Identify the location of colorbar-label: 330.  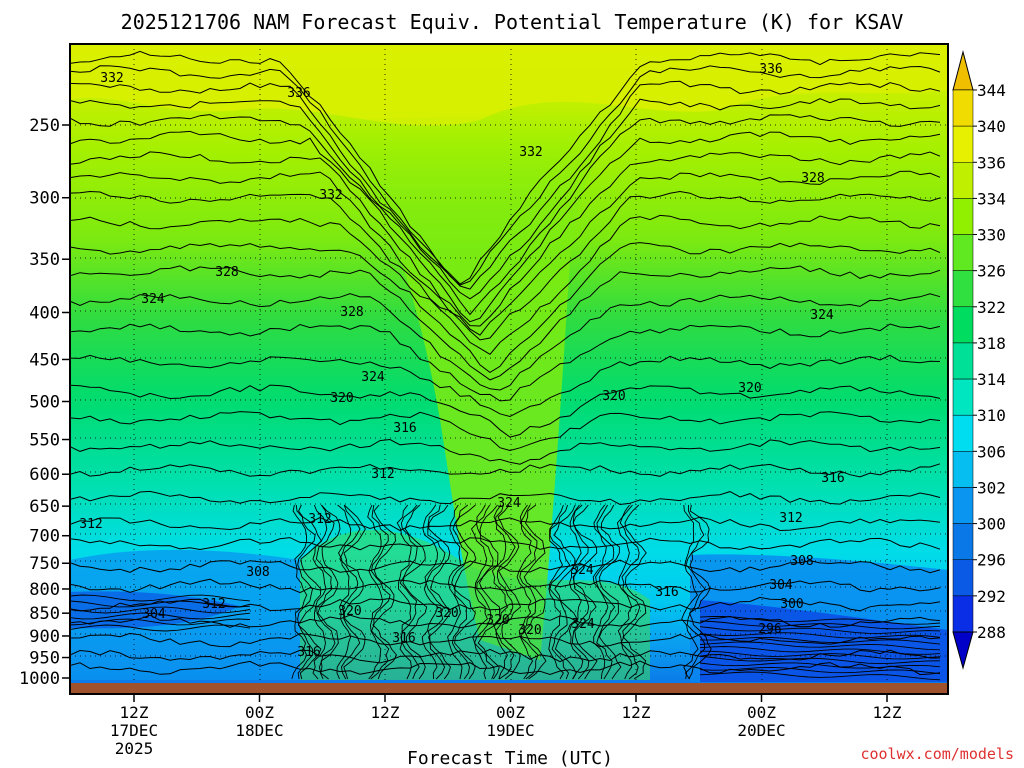
(991, 235).